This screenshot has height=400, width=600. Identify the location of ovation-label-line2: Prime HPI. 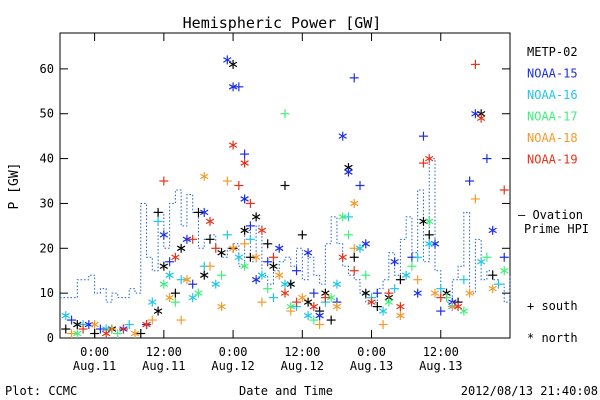
(556, 229).